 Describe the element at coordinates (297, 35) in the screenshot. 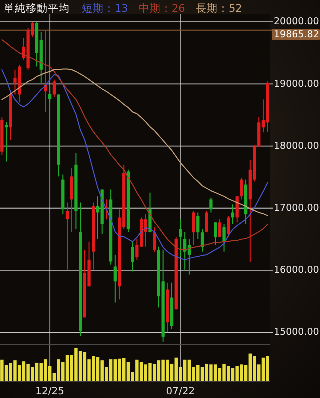

I see `ref-line-label: 19865.82` at that location.